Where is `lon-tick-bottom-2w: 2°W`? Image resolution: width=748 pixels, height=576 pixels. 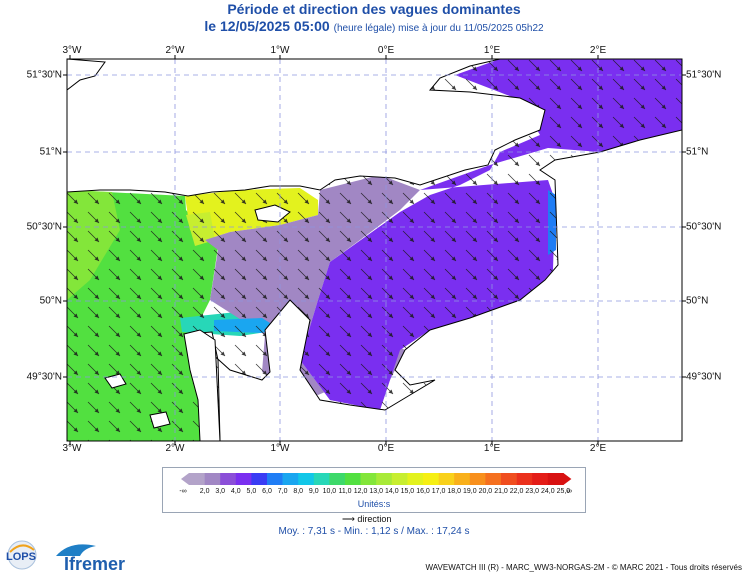 lon-tick-bottom-2w: 2°W is located at coordinates (175, 448).